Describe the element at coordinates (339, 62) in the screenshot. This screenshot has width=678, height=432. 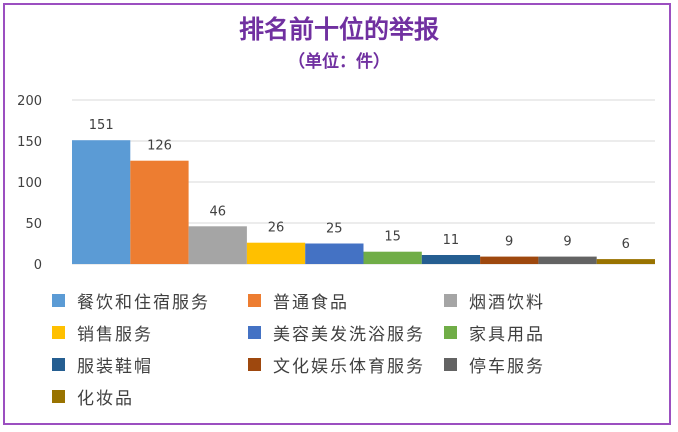
I see `chart-subtitle: （单位：件）` at that location.